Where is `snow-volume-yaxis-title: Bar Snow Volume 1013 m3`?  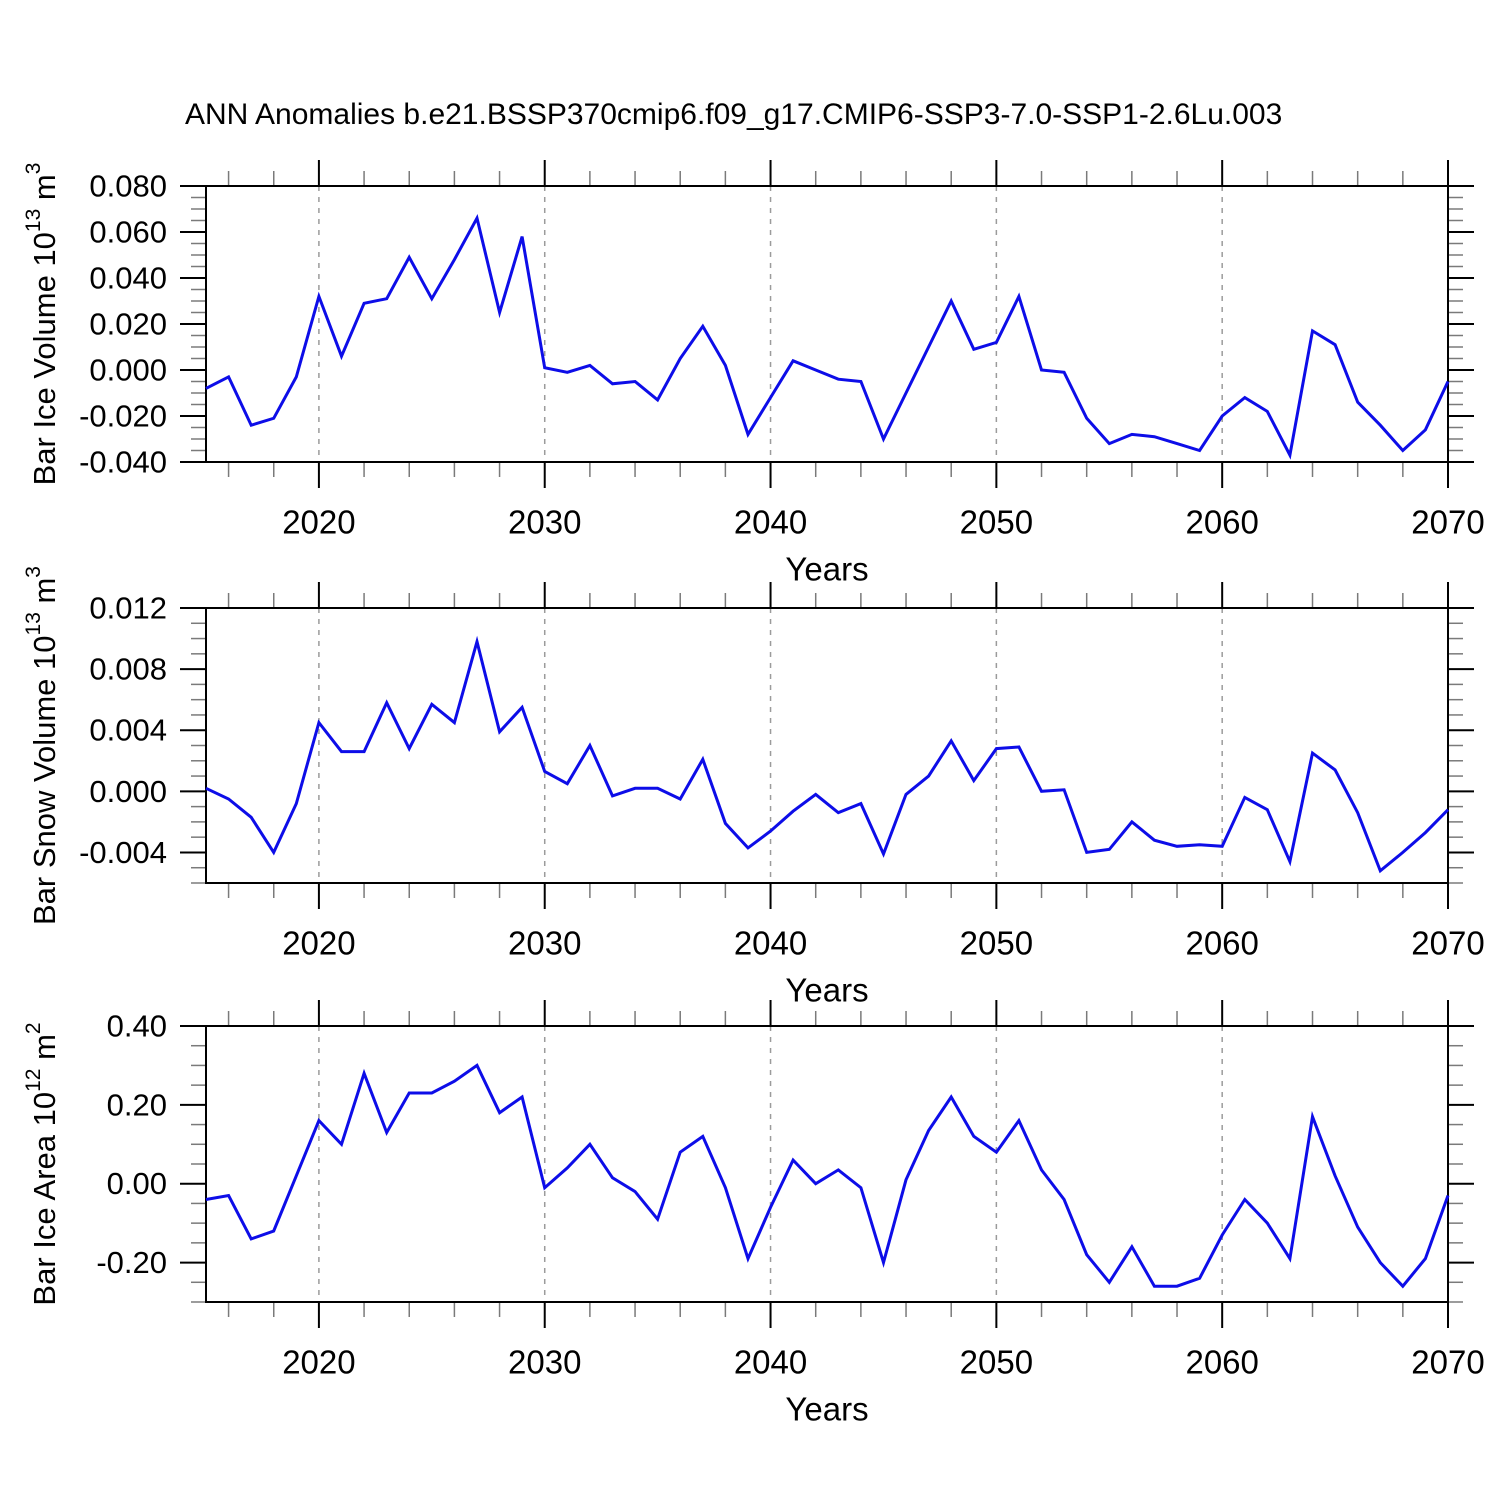
snow-volume-yaxis-title: Bar Snow Volume 1013 m3 is located at coordinates (42, 745).